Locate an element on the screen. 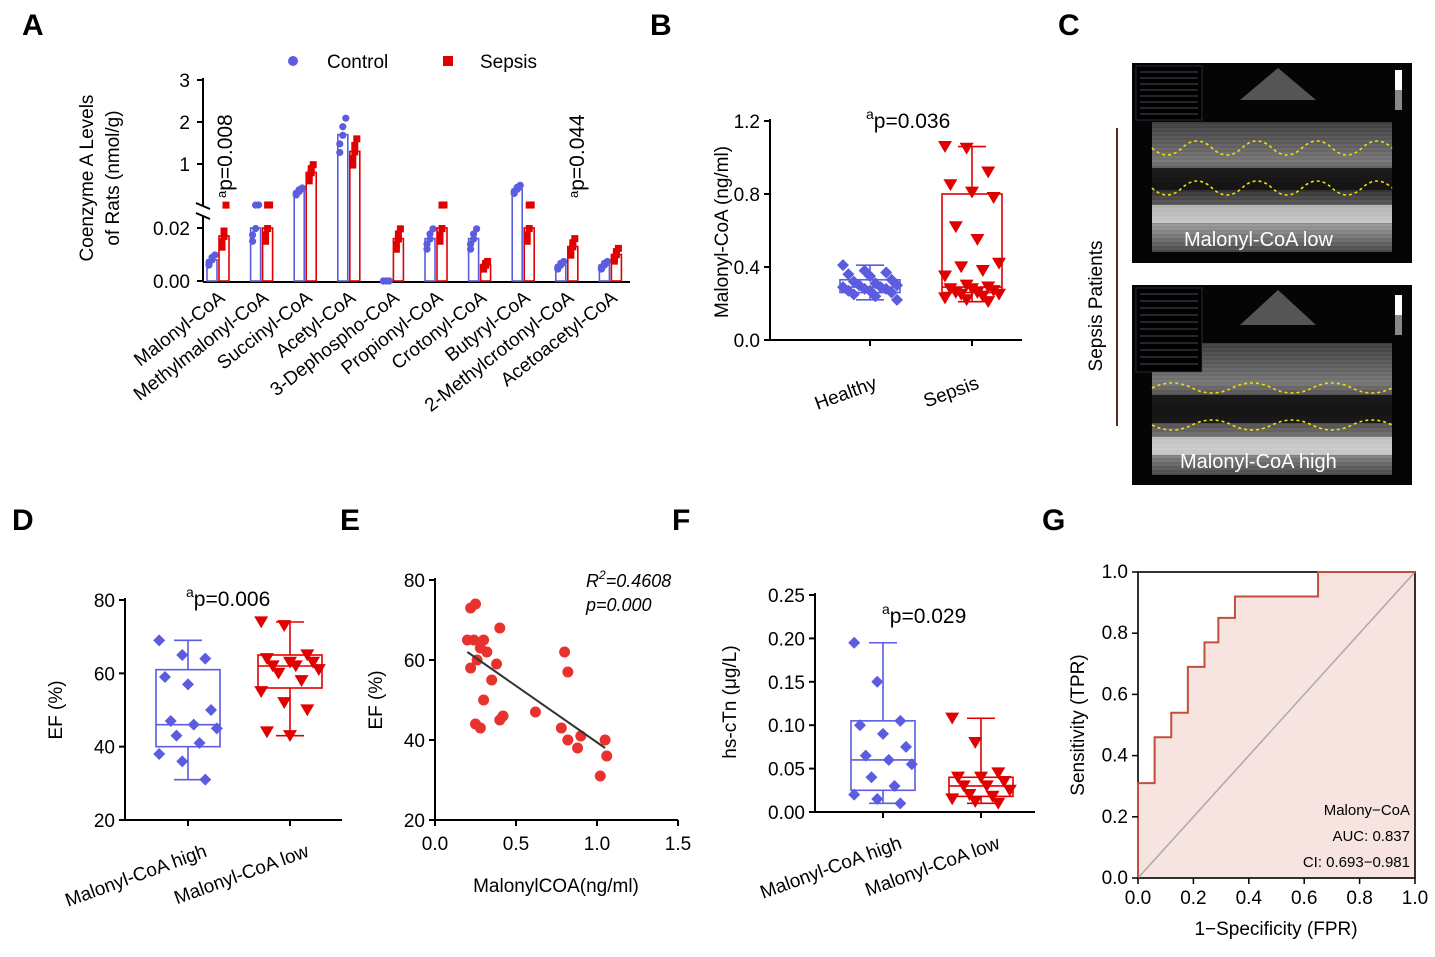 Image resolution: width=1435 pixels, height=957 pixels. panel-a-ytick-label-000: 0.00 is located at coordinates (171, 282).